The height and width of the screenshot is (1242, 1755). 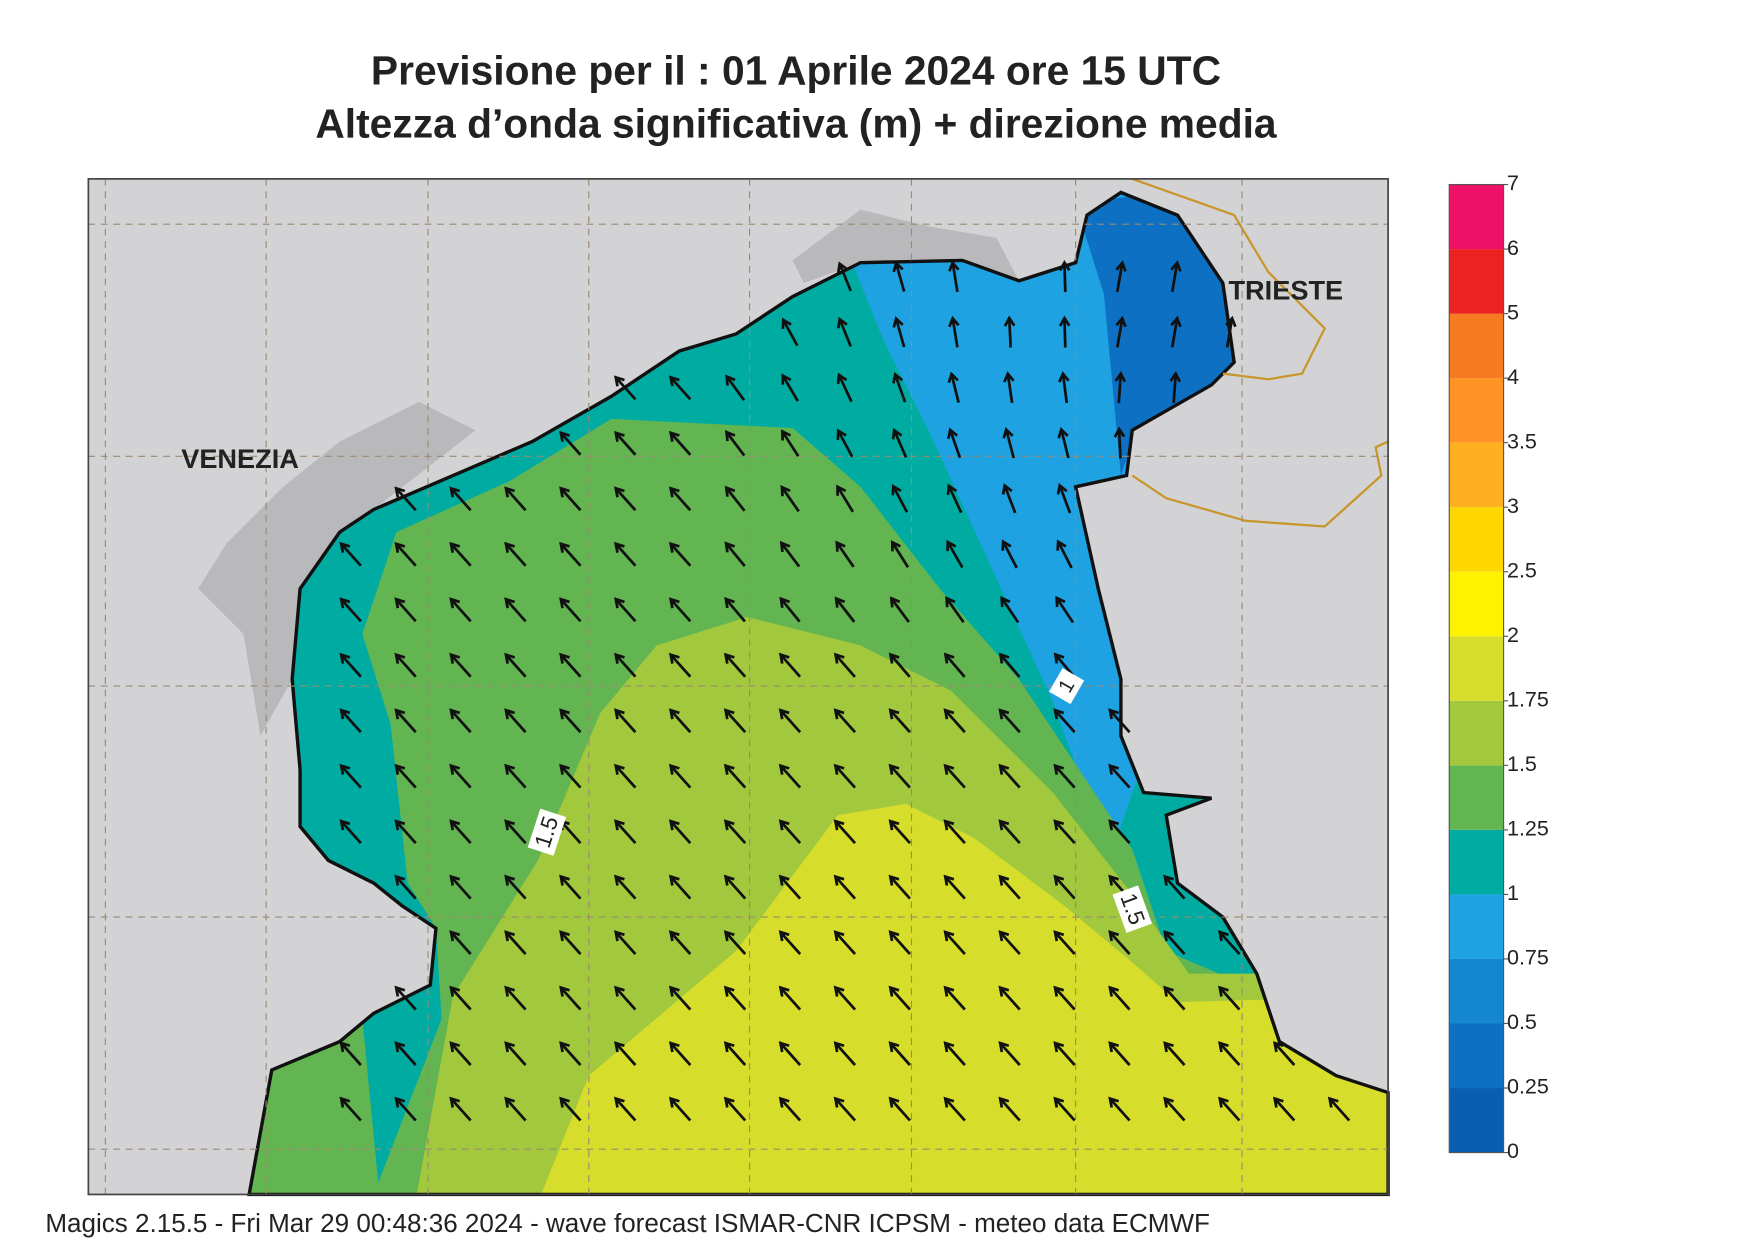 I want to click on place-label: TRIESTE, so click(x=1285, y=289).